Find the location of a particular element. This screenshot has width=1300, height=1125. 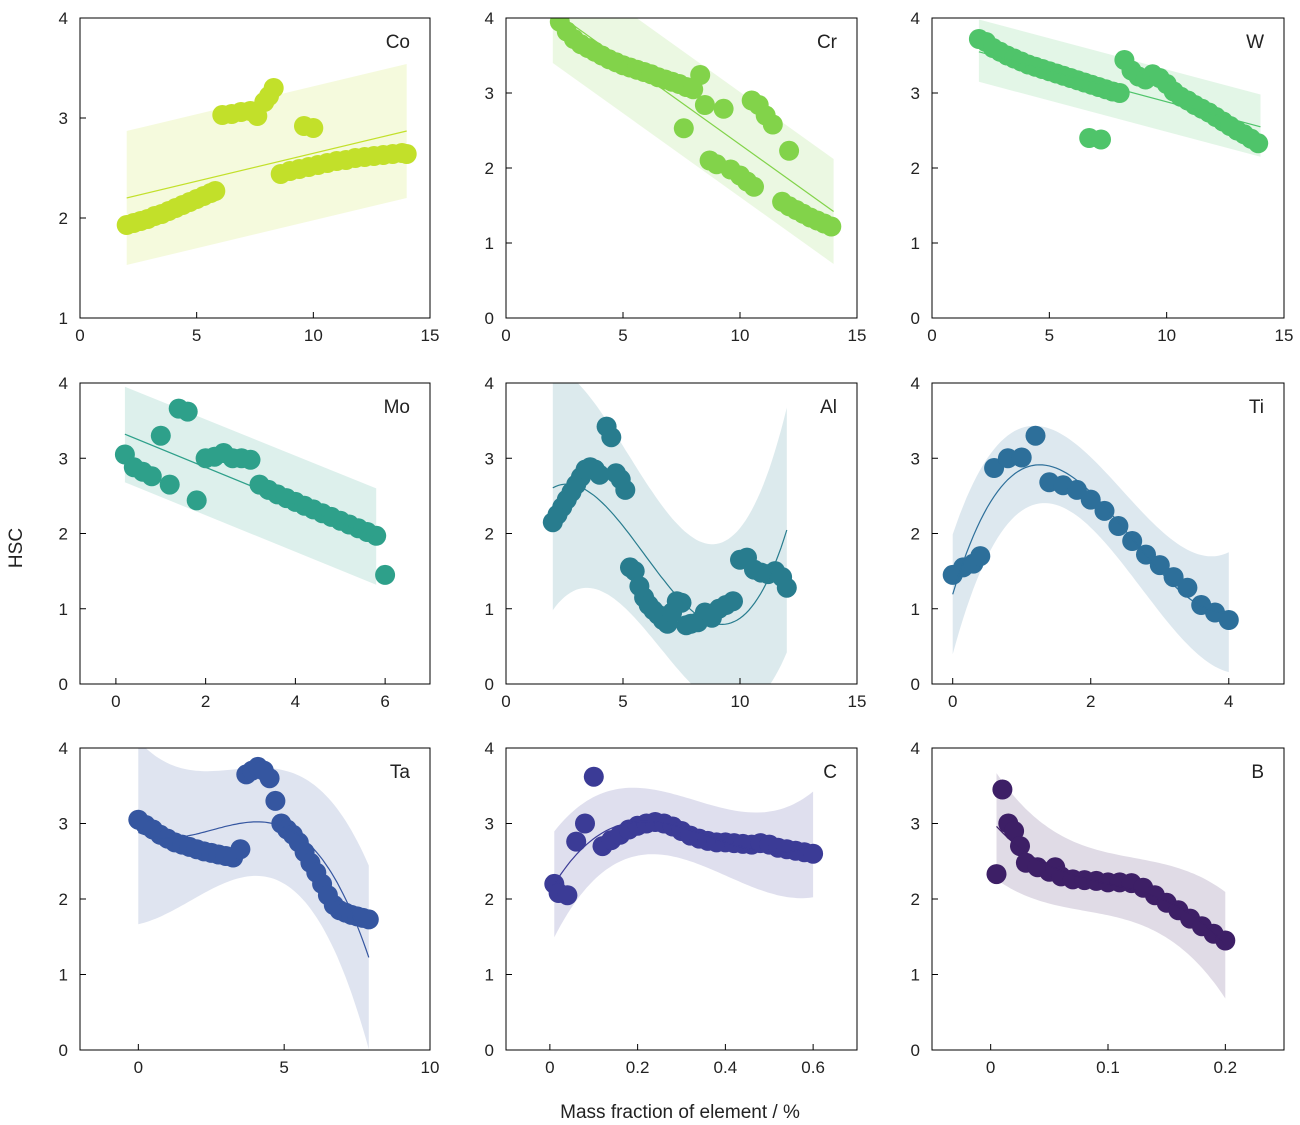

x-tick-label: 0.6 is located at coordinates (813, 1067).